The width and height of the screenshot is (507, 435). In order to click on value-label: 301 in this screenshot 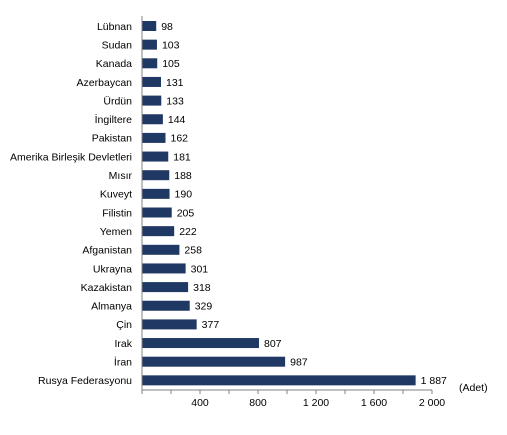, I will do `click(200, 269)`.